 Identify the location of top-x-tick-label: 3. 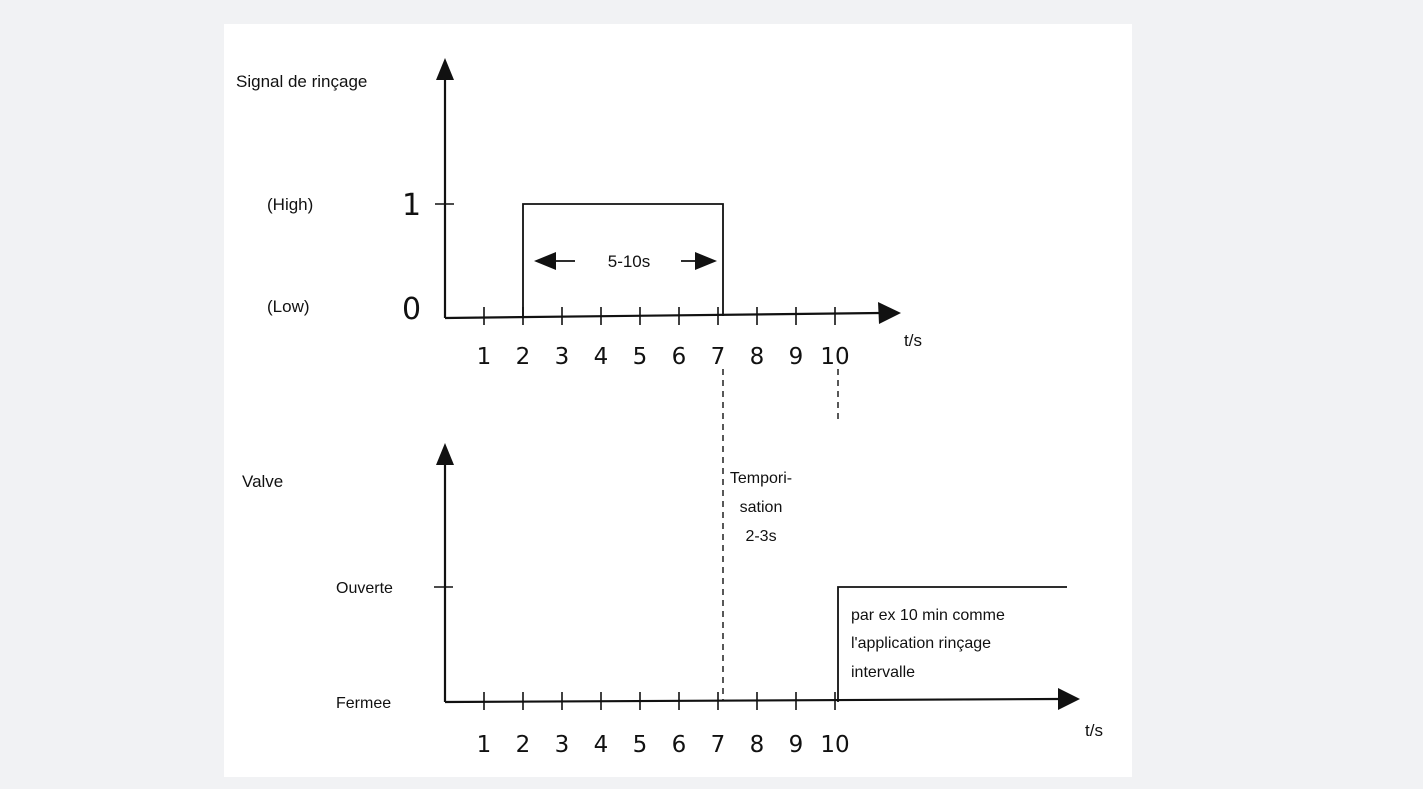
(562, 357).